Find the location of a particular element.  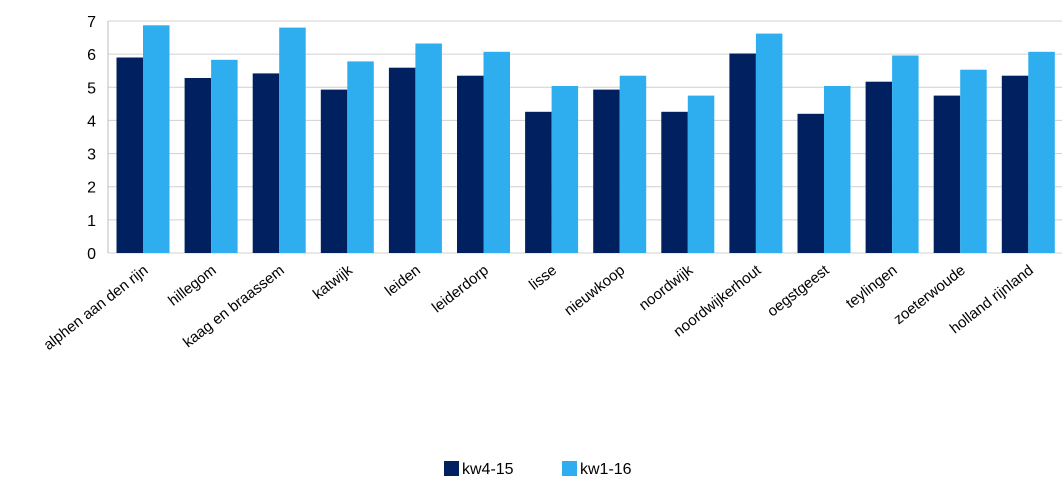

x-category-label: leiderdorp is located at coordinates (460, 289).